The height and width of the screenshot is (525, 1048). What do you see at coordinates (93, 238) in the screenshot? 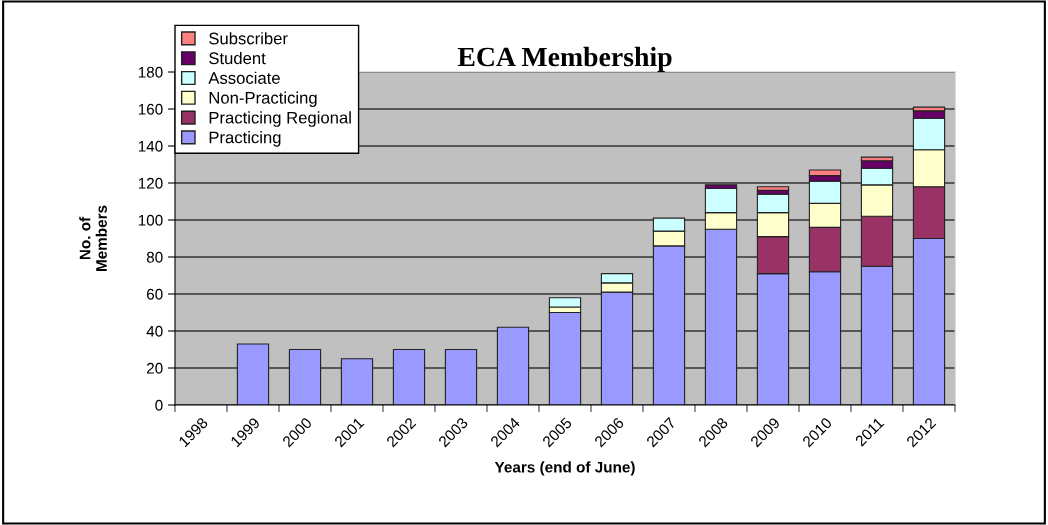
I see `y-axis-title: No. of Members` at bounding box center [93, 238].